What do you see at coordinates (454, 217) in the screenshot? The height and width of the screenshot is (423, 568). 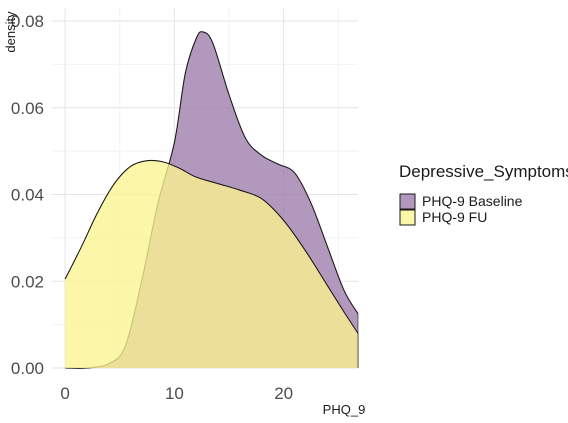 I see `legend-label: PHQ-9 FU` at bounding box center [454, 217].